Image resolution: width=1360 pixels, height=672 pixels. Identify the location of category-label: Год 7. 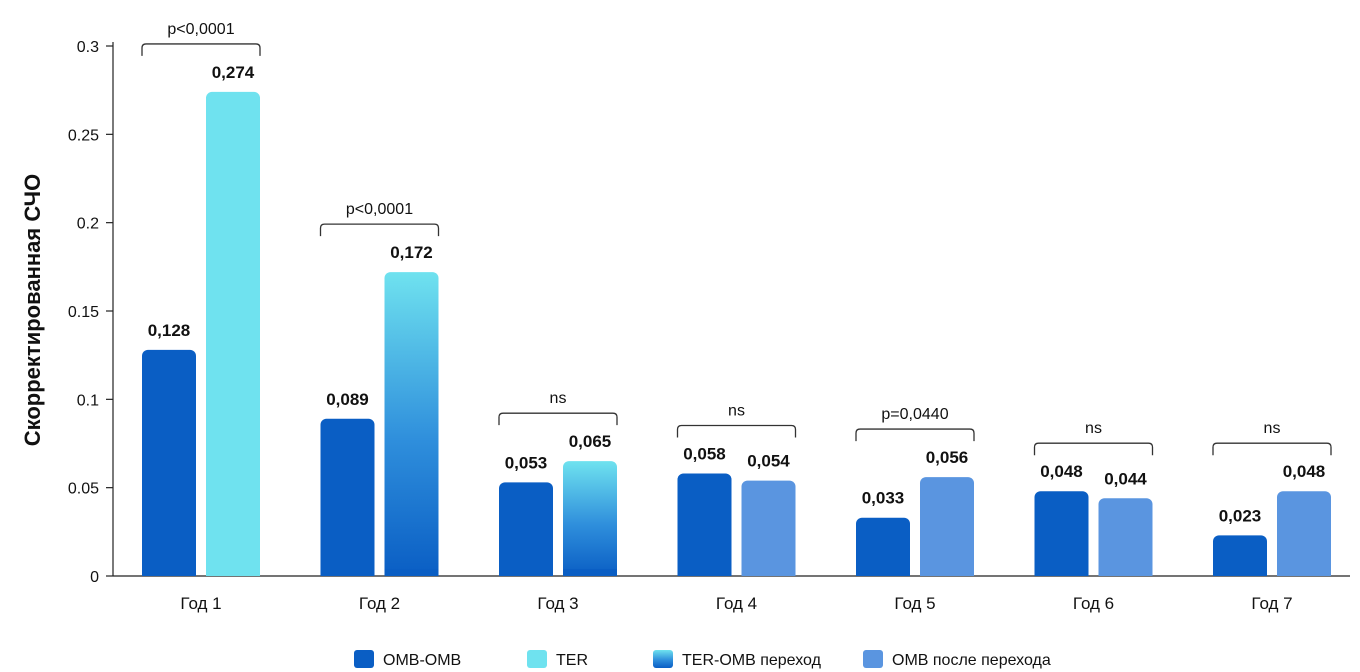
(1271, 603).